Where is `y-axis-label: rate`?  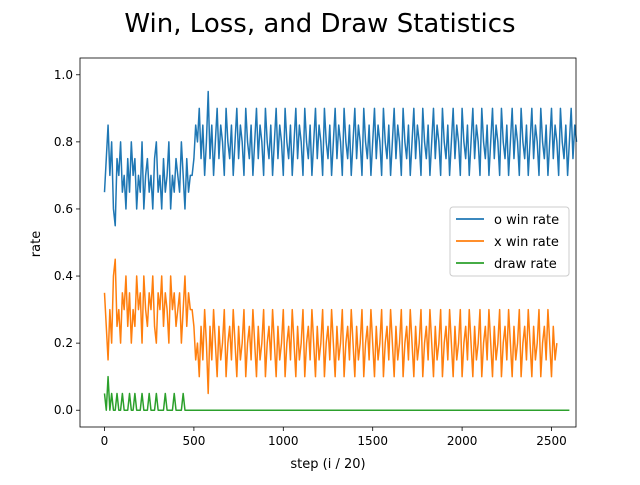
y-axis-label: rate is located at coordinates (36, 244).